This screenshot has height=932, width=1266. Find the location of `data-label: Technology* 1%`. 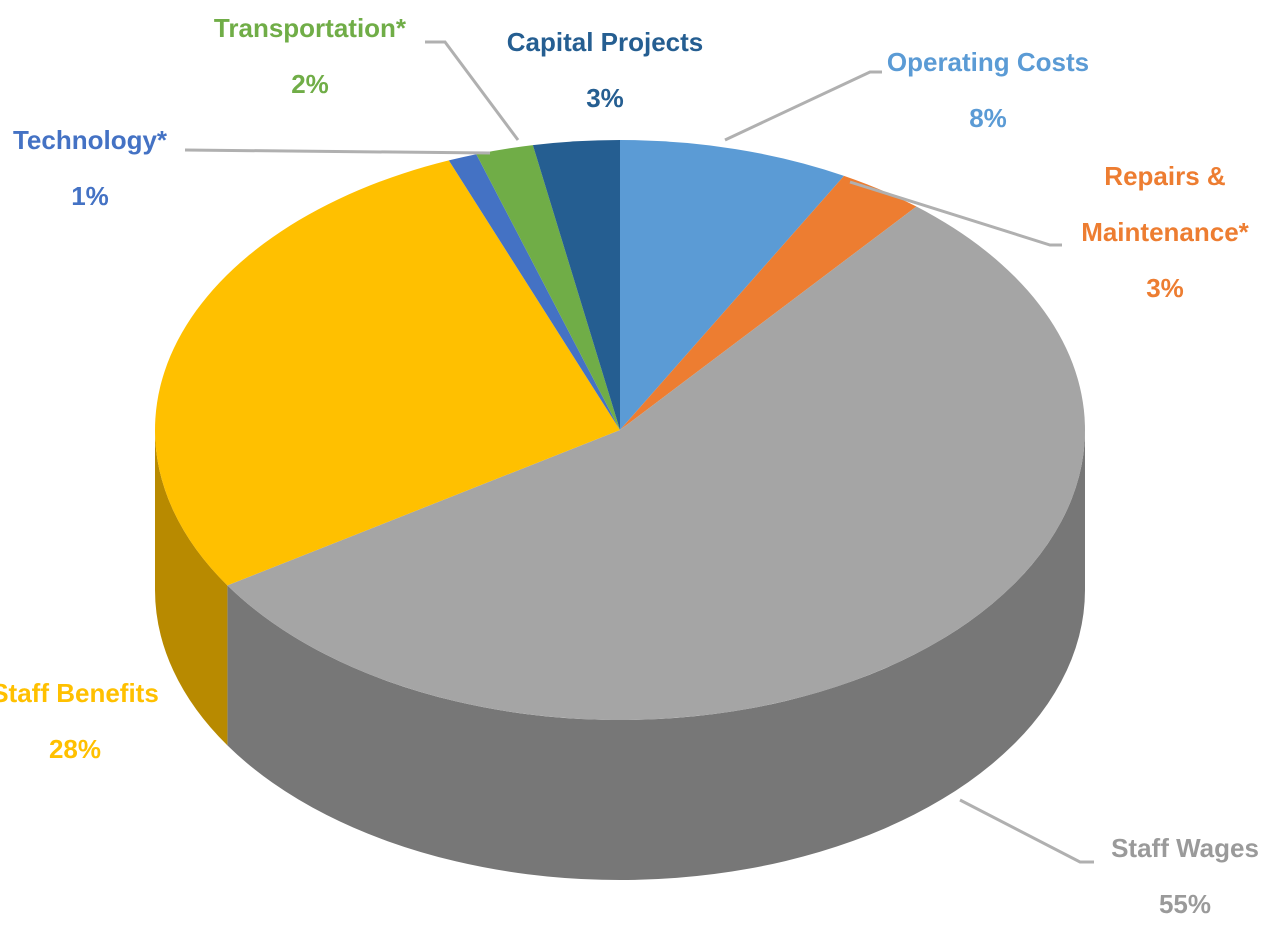

data-label: Technology* 1% is located at coordinates (100, 168).